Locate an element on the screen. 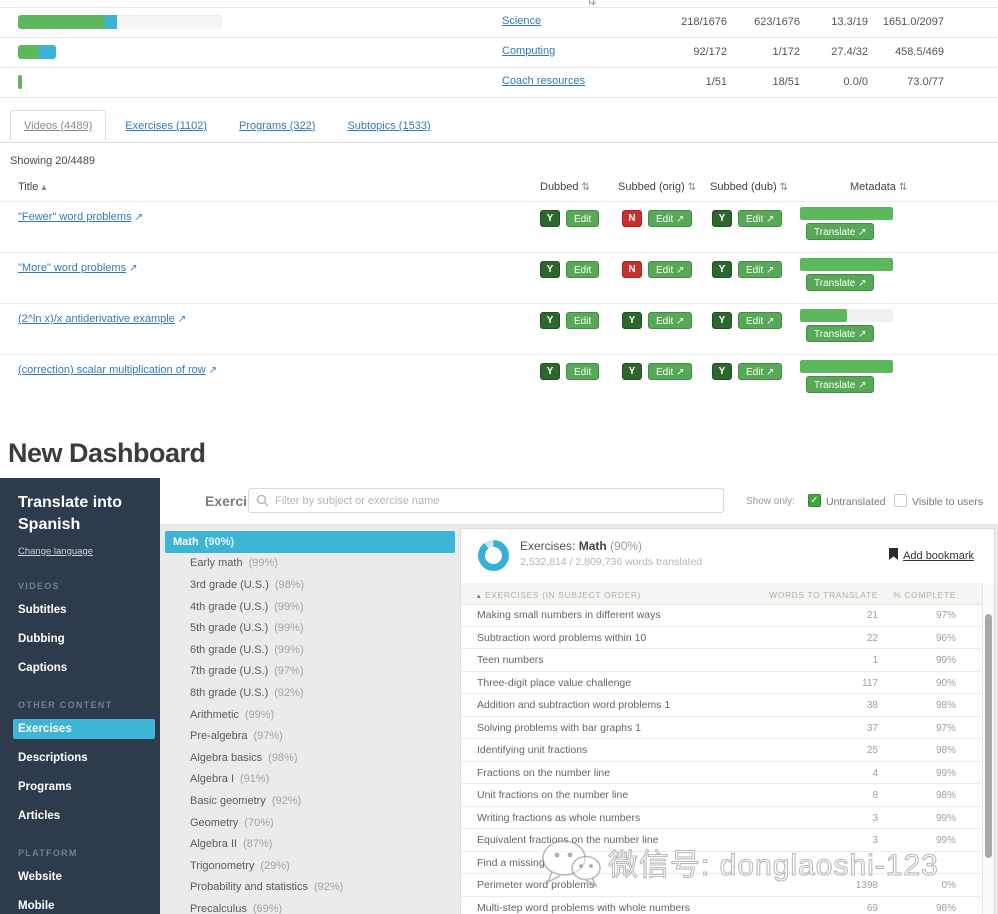 Image resolution: width=998 pixels, height=914 pixels. subject-item: Pre-algebra (97%) is located at coordinates (313, 736).